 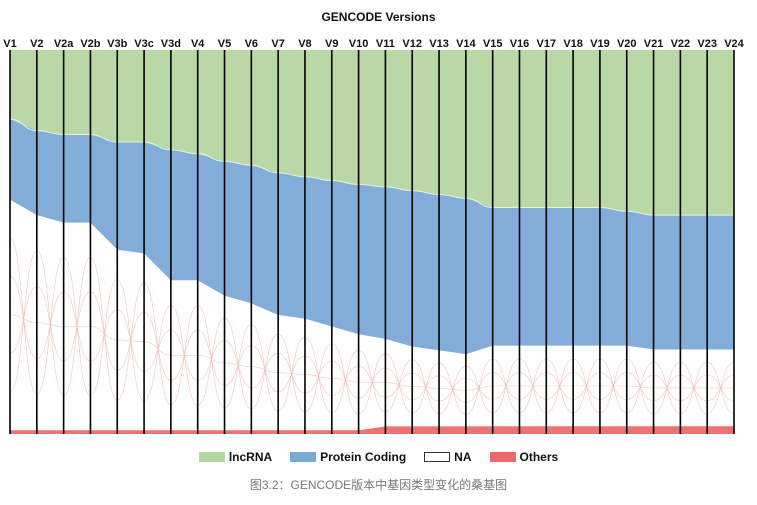 What do you see at coordinates (493, 44) in the screenshot?
I see `version-label: V15` at bounding box center [493, 44].